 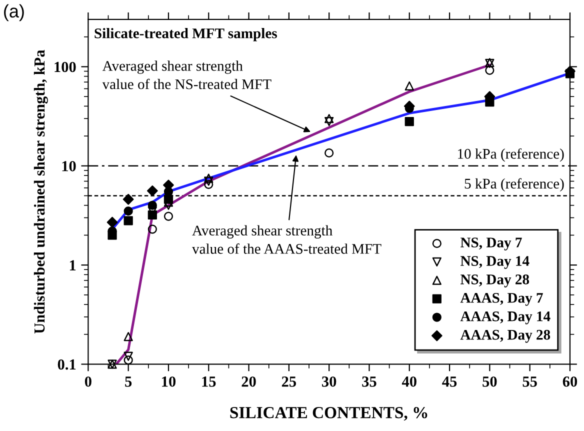 What do you see at coordinates (505, 317) in the screenshot?
I see `legend-label: AAAS, Day 14` at bounding box center [505, 317].